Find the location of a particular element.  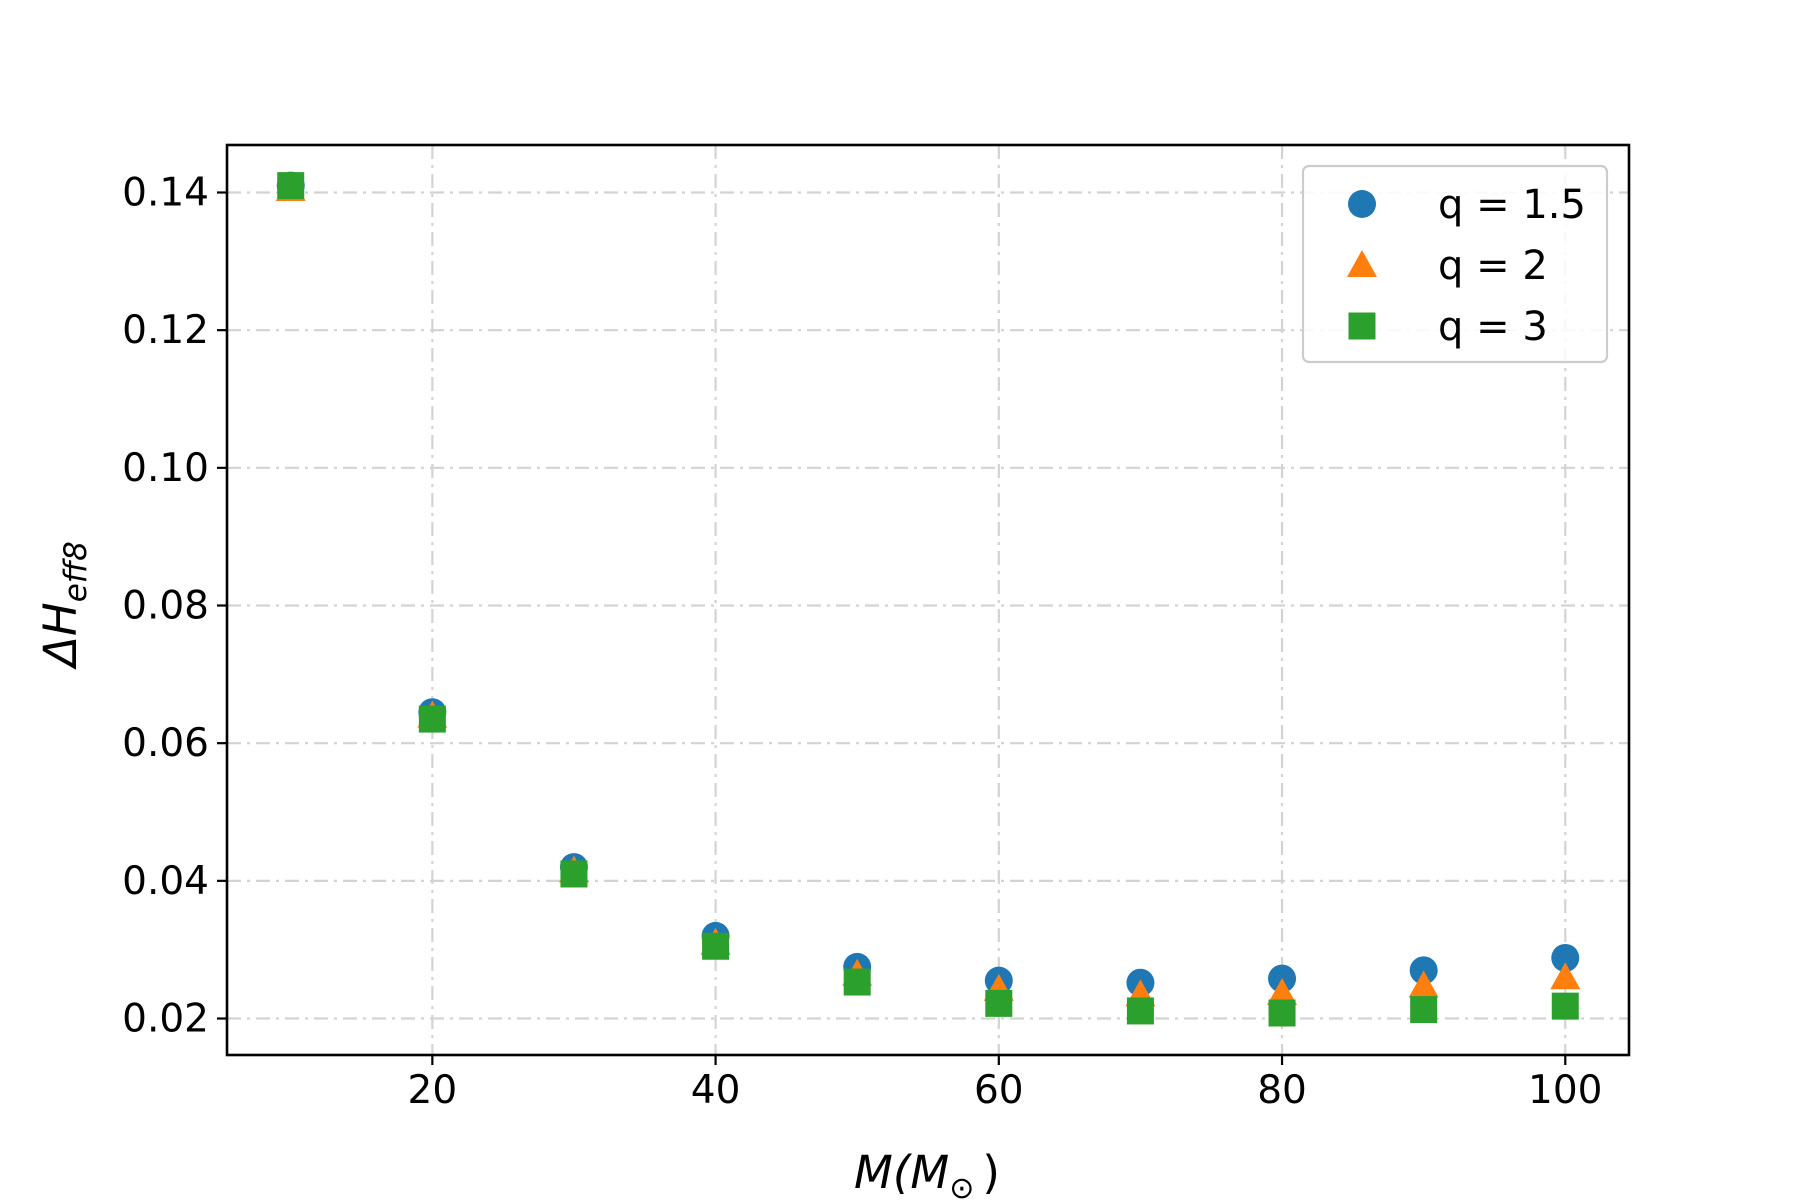

y-tick-label: 0.14 is located at coordinates (165, 192).